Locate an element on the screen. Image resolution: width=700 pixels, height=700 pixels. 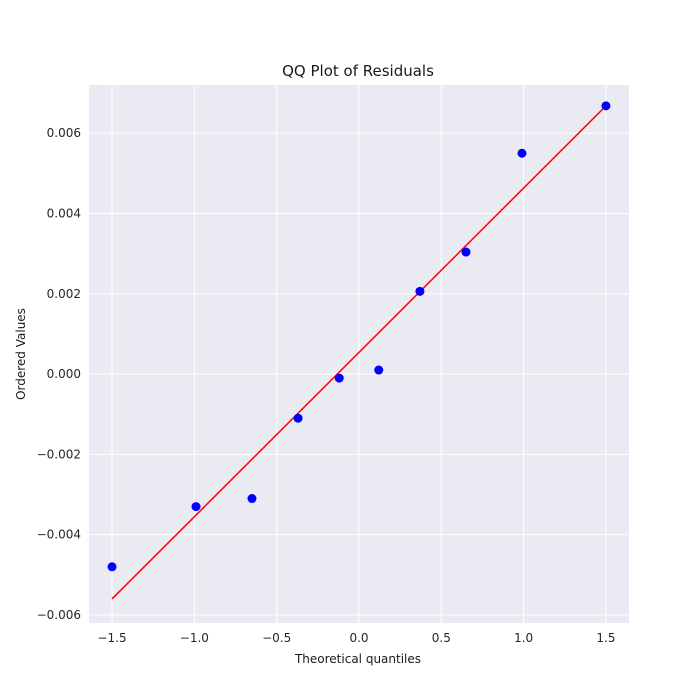
x-axis-label: Theoretical quantiles is located at coordinates (357, 659).